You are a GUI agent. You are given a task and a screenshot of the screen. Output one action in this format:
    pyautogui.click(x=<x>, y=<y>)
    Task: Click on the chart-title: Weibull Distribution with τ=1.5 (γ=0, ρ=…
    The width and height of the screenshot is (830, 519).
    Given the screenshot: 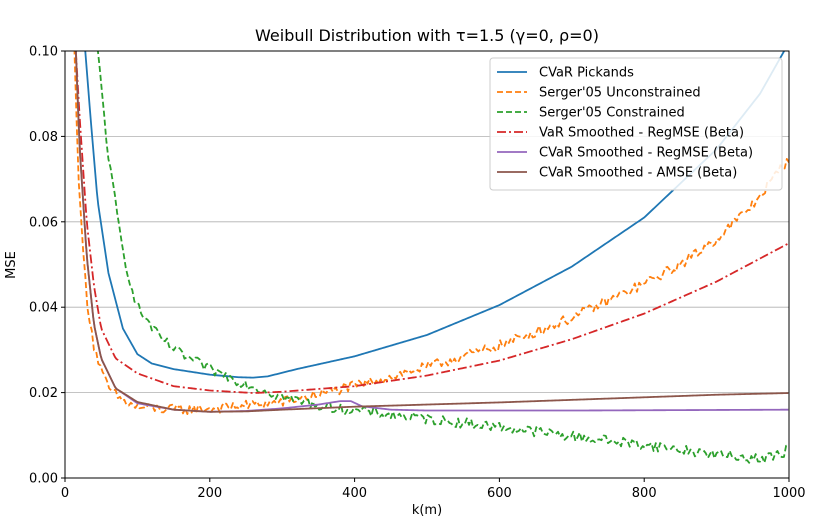 What is the action you would take?
    pyautogui.click(x=427, y=35)
    